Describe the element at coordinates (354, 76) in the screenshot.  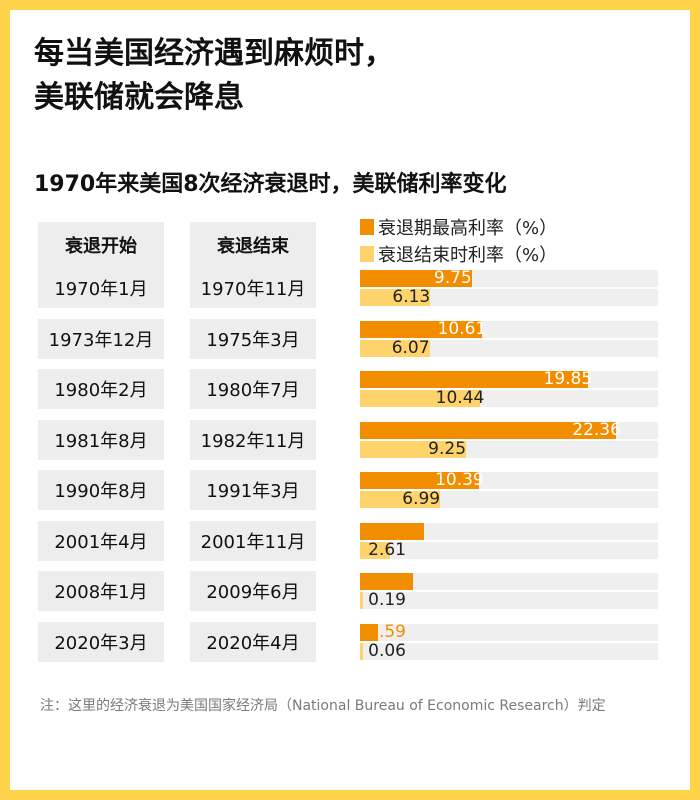
I see `headline: 每当美国经济遇到麻烦时， 美联储就会降息` at that location.